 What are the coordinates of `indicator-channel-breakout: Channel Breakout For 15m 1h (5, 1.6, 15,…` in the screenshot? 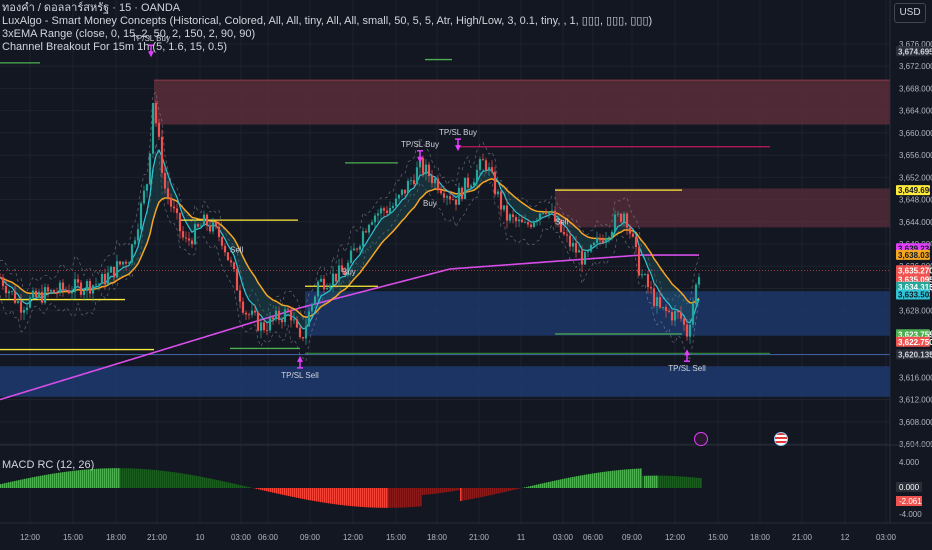 It's located at (115, 47).